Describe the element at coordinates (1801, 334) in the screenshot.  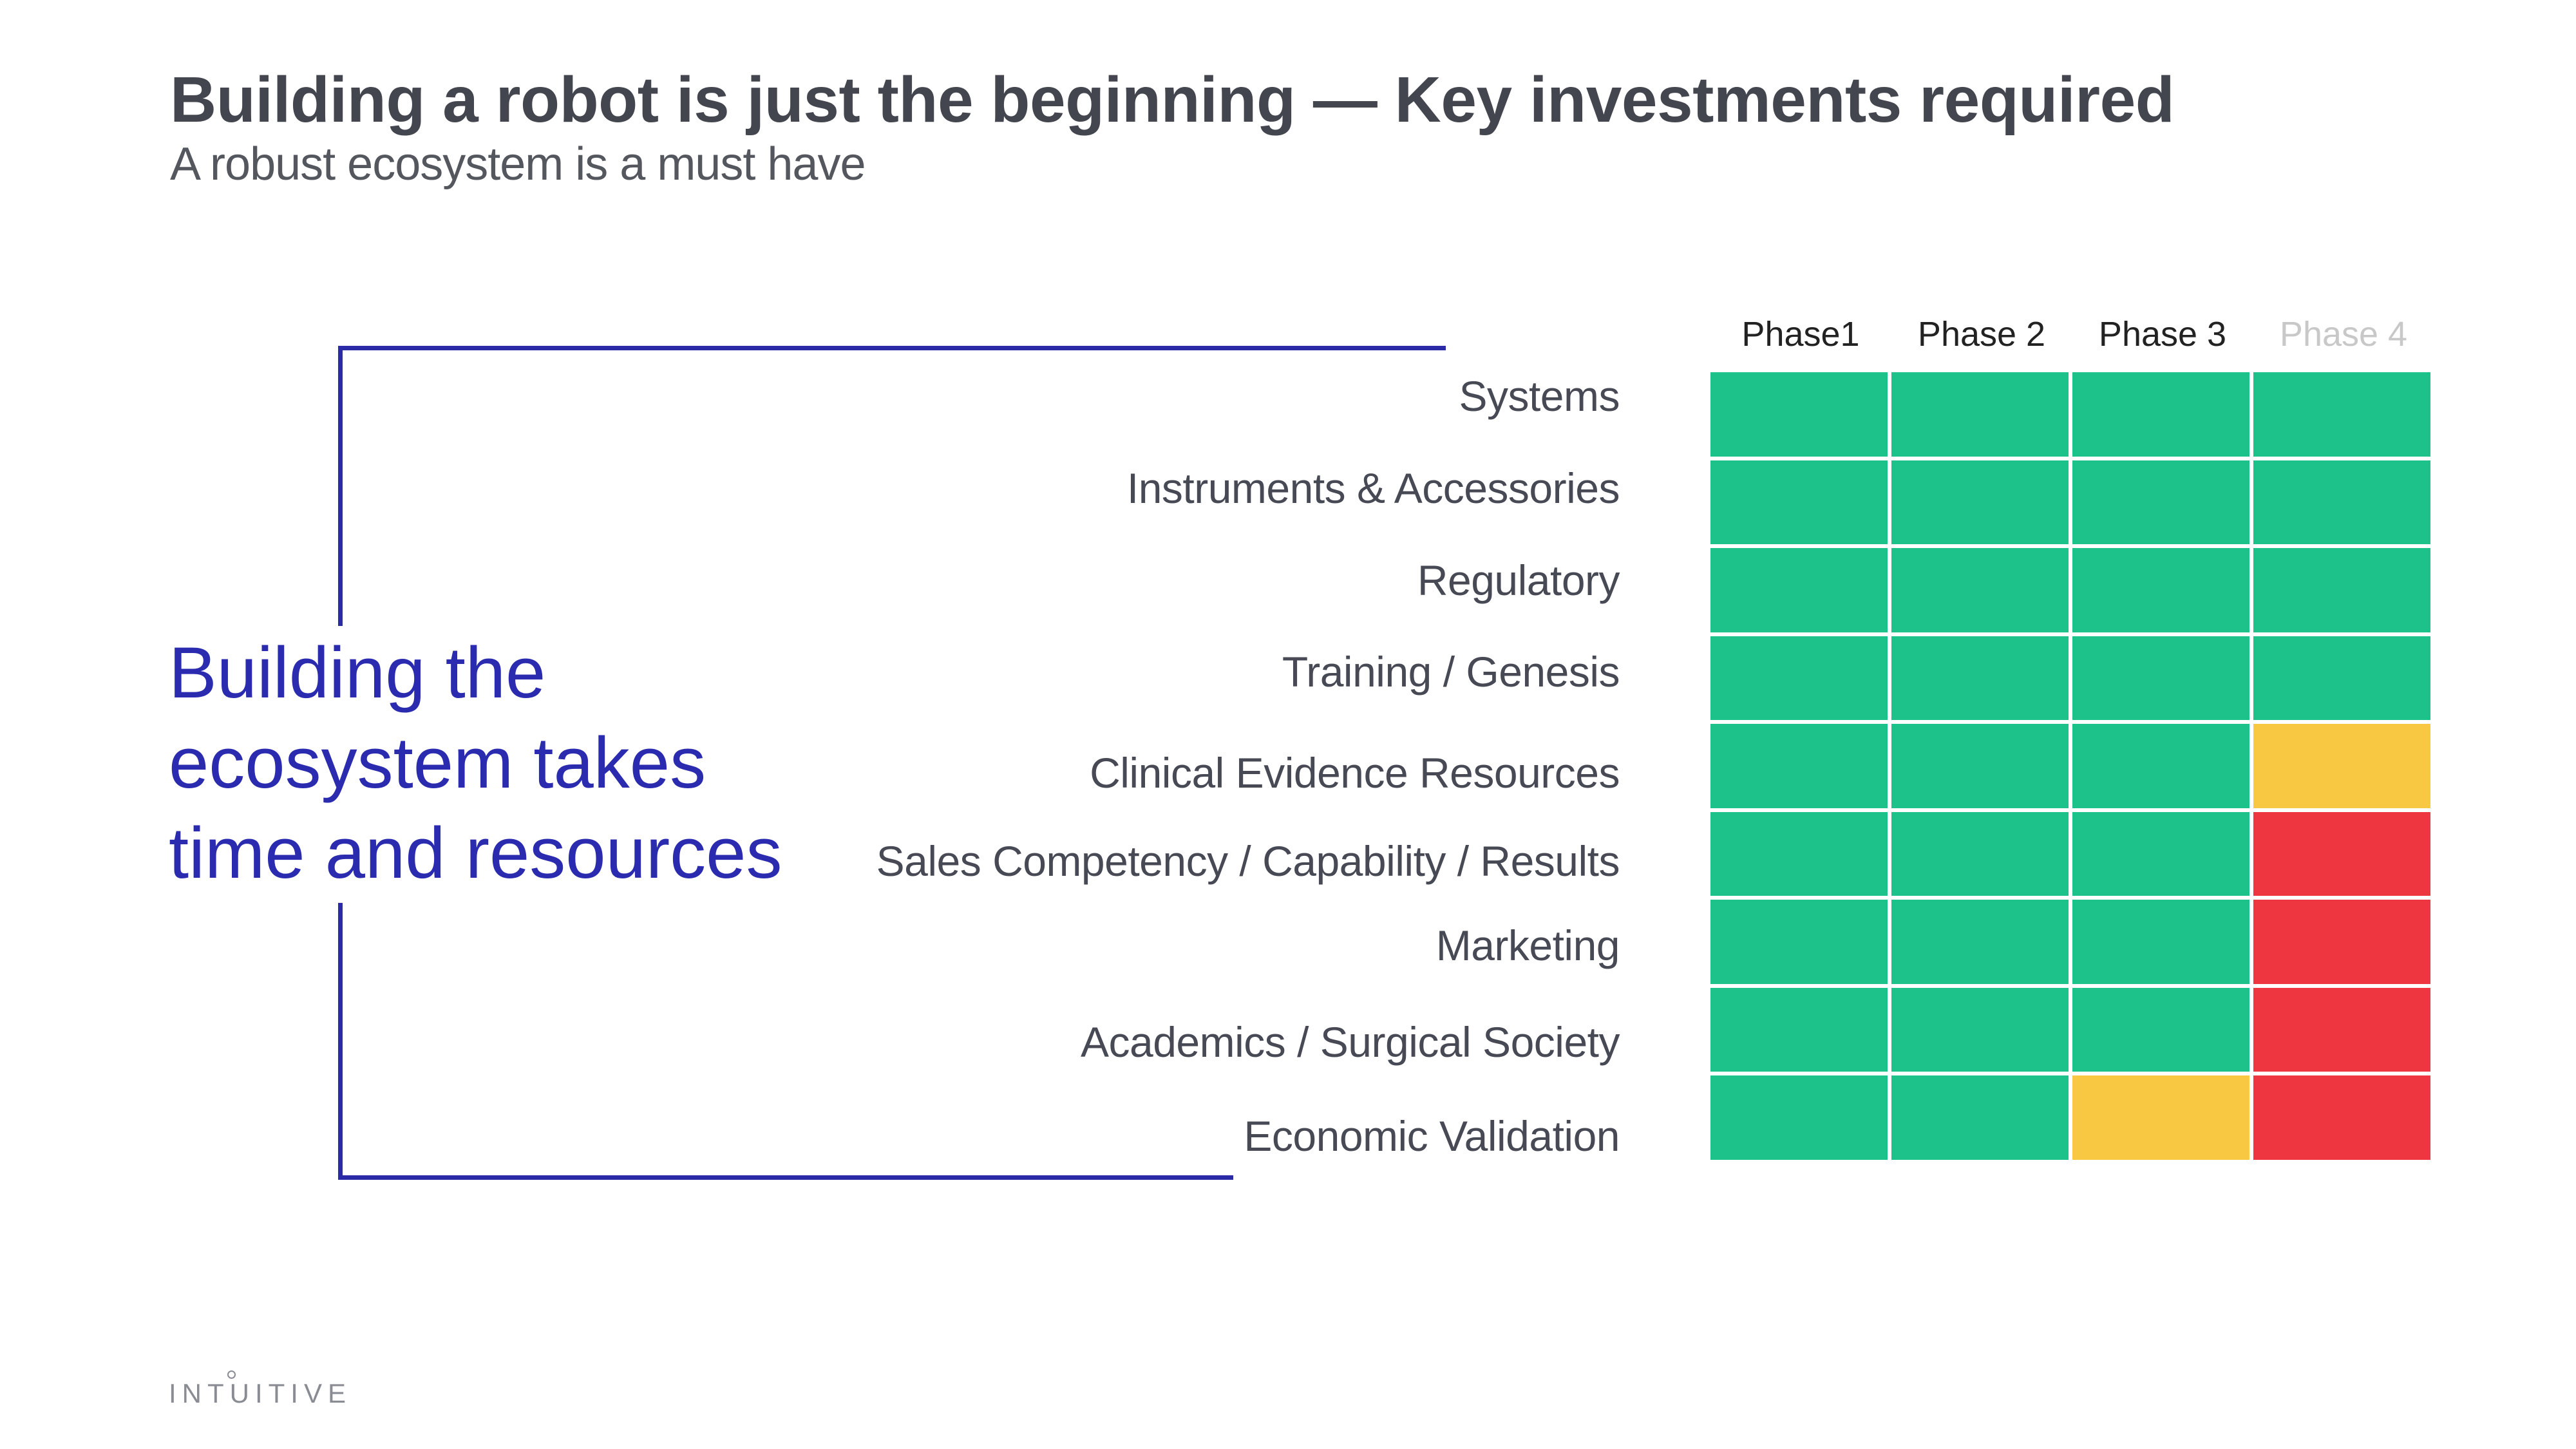
I see `phase-header-1: Phase1` at that location.